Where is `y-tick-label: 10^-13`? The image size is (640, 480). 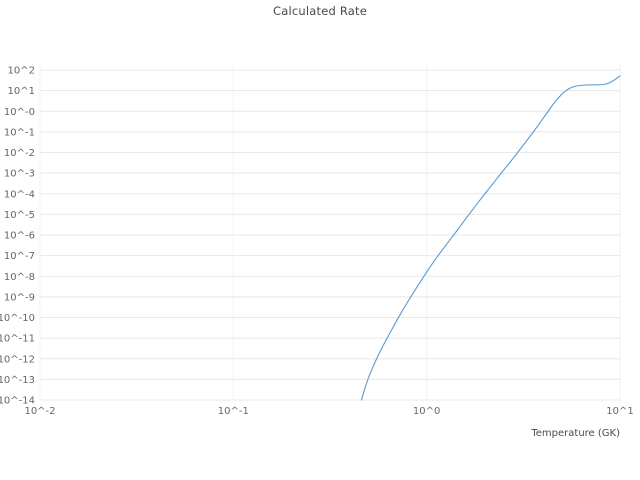
y-tick-label: 10^-13 is located at coordinates (17, 380).